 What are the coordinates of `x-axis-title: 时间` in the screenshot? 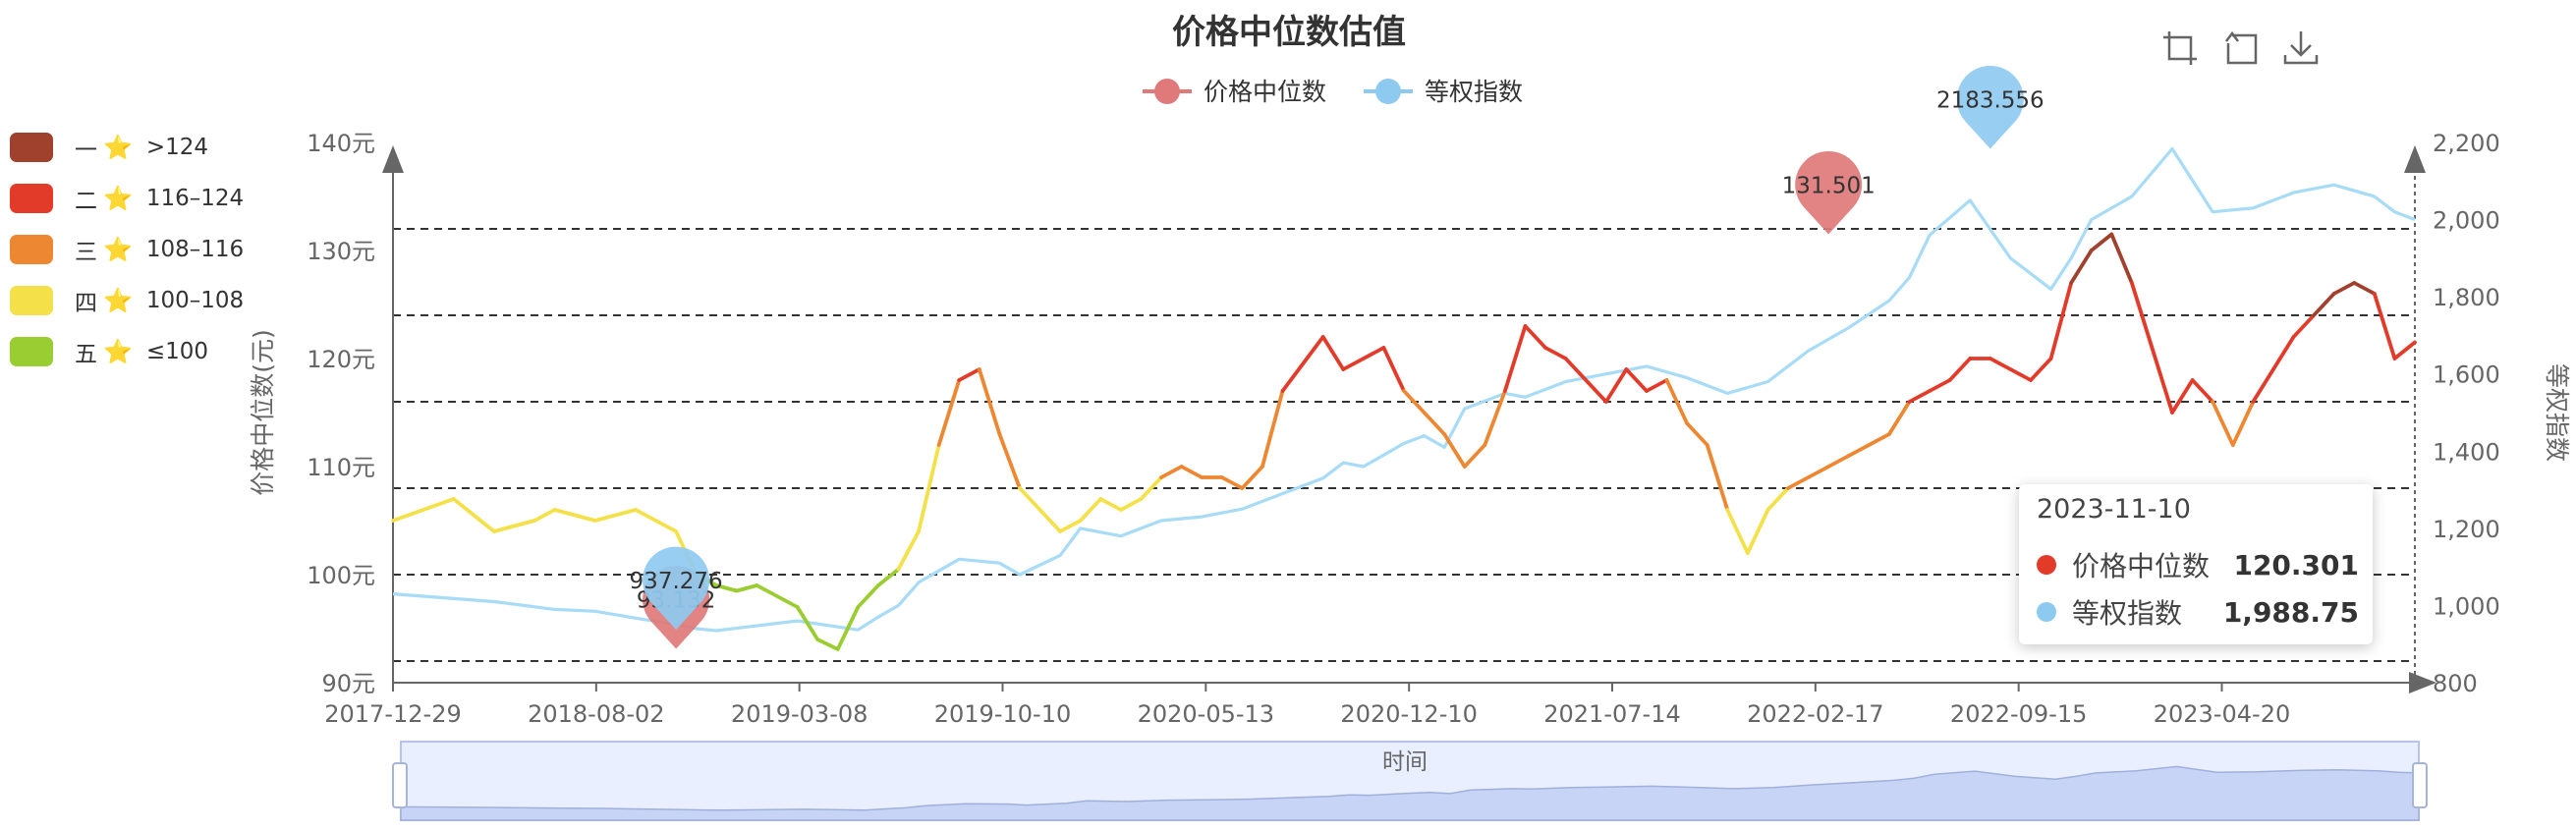 It's located at (1405, 762).